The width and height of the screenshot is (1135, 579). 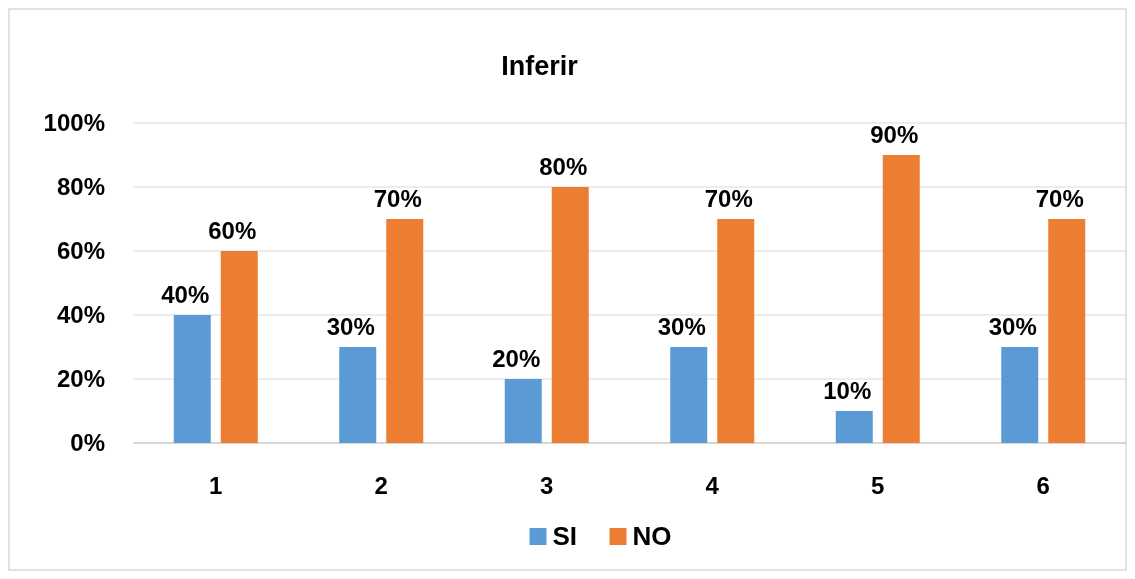 I want to click on legend-label: NO, so click(x=652, y=536).